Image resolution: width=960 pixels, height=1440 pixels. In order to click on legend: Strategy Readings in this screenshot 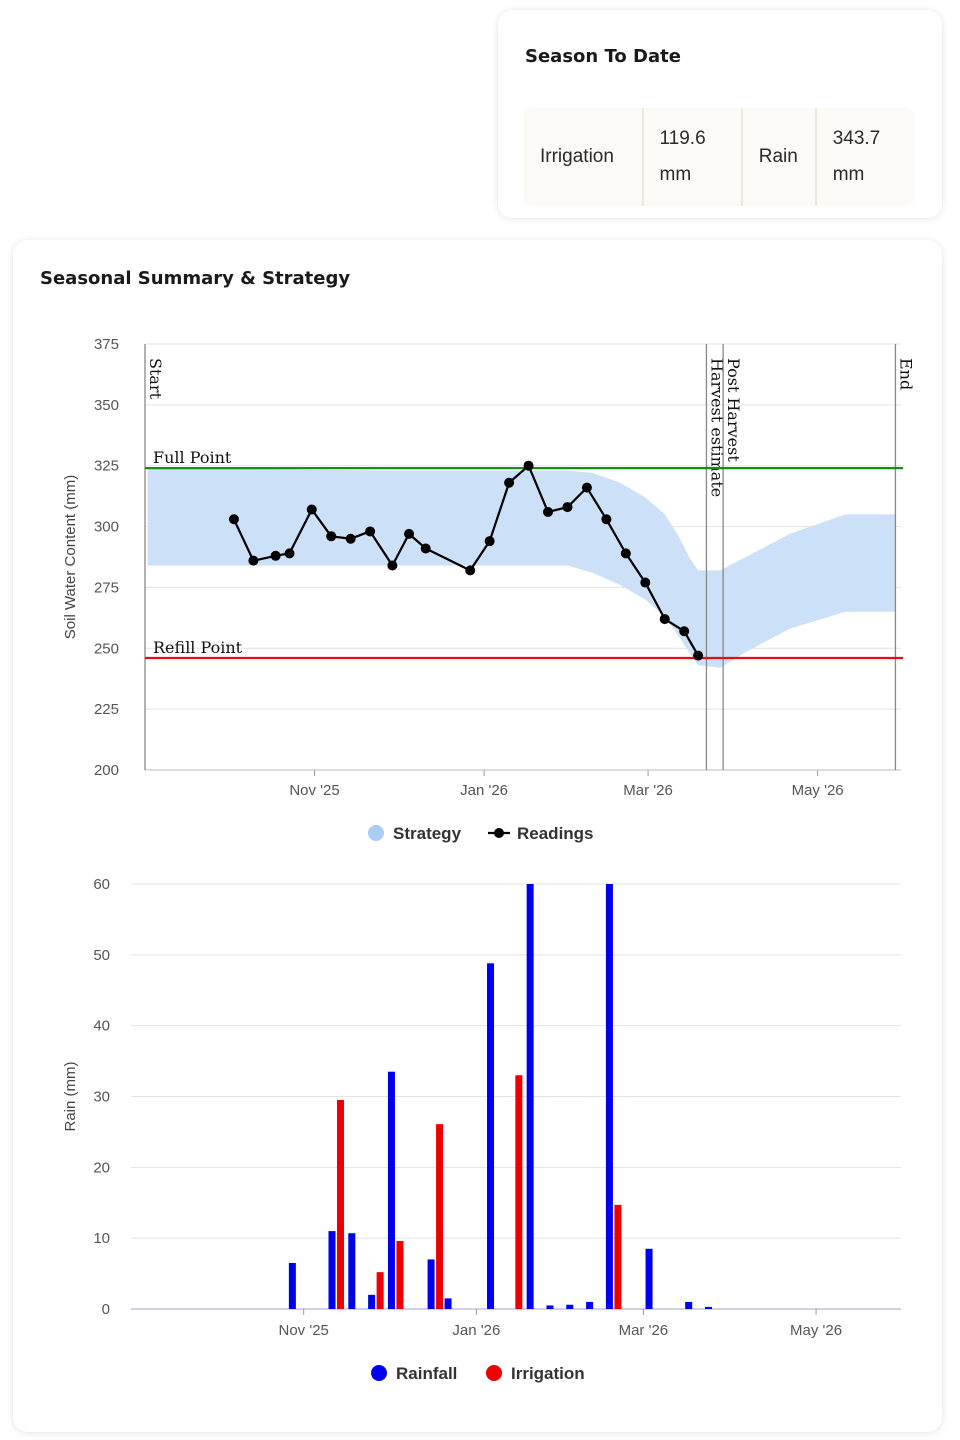, I will do `click(481, 833)`.